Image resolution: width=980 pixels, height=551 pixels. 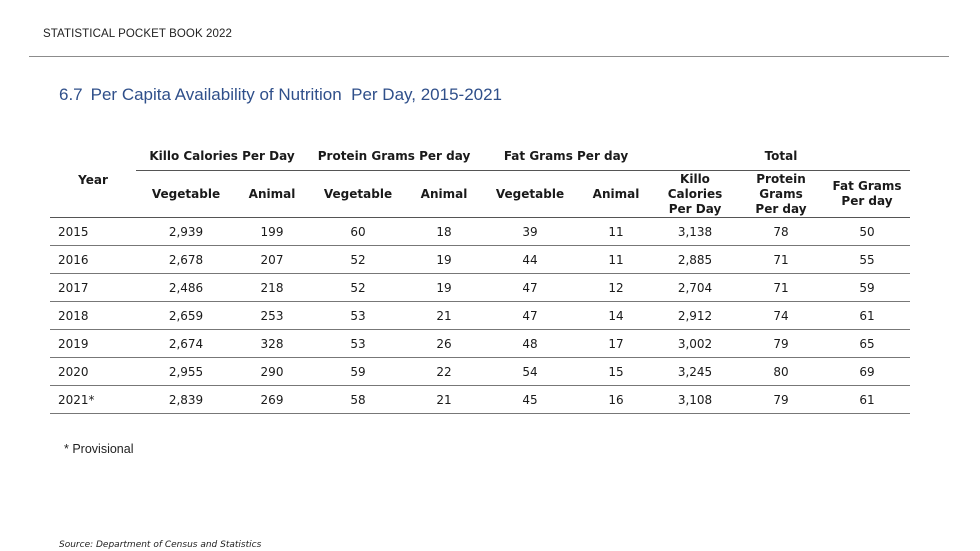 What do you see at coordinates (616, 194) in the screenshot?
I see `fat-animal-header: Animal` at bounding box center [616, 194].